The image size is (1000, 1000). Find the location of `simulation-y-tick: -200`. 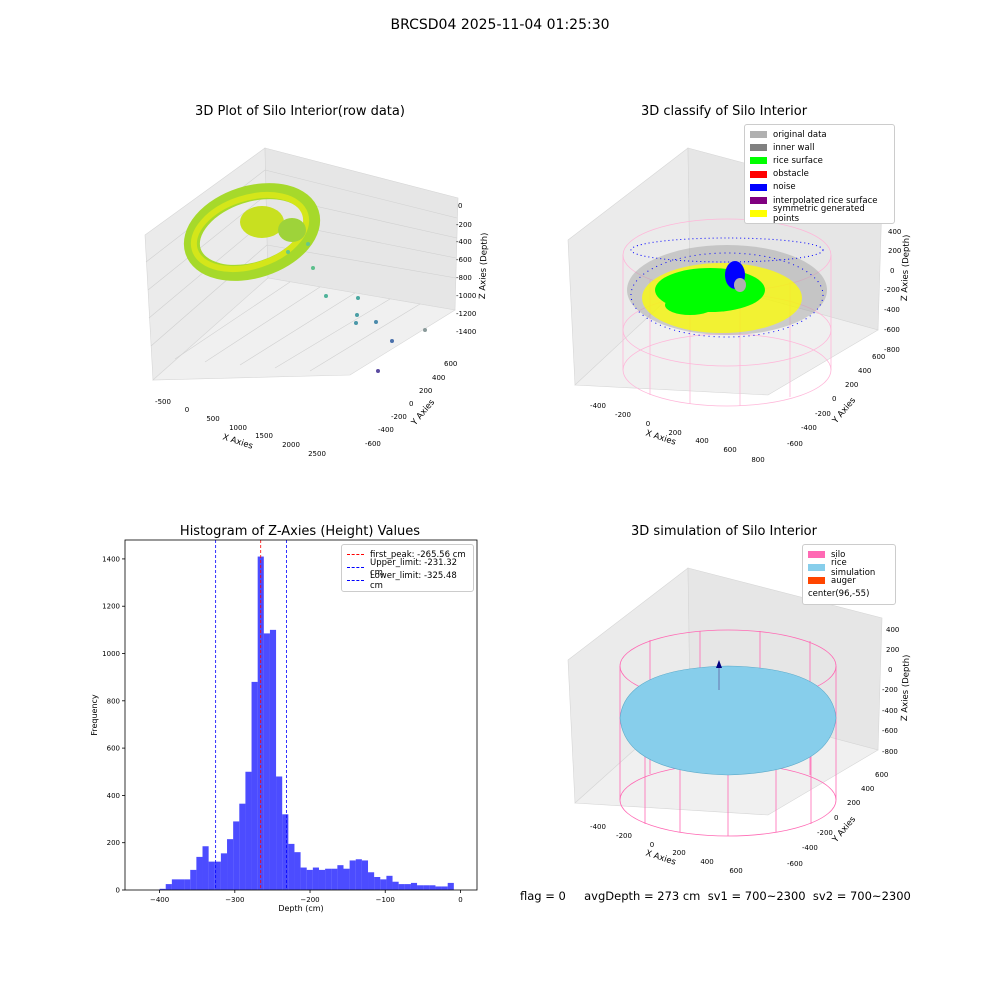

simulation-y-tick: -200 is located at coordinates (825, 833).